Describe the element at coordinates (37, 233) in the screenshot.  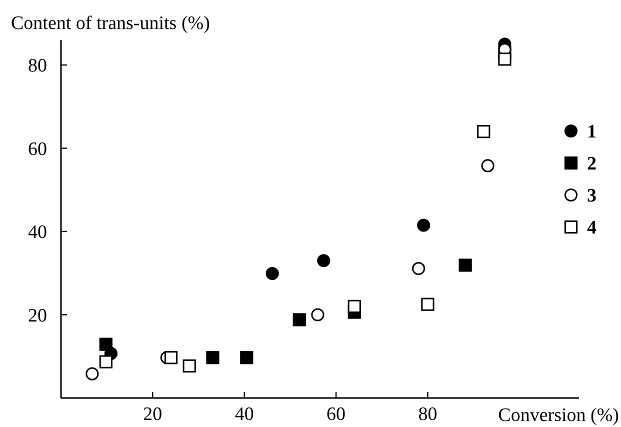
I see `y-tick-label: 40` at that location.